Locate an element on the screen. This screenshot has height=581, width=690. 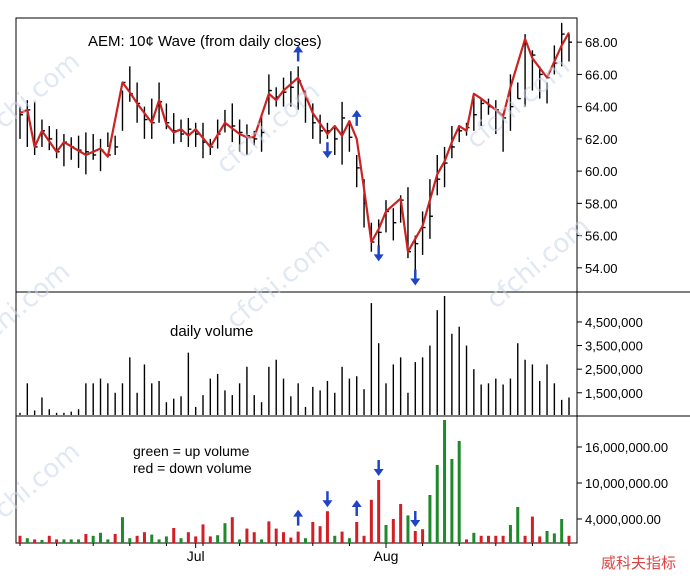
updown-legend-line: red = down volume is located at coordinates (192, 468).